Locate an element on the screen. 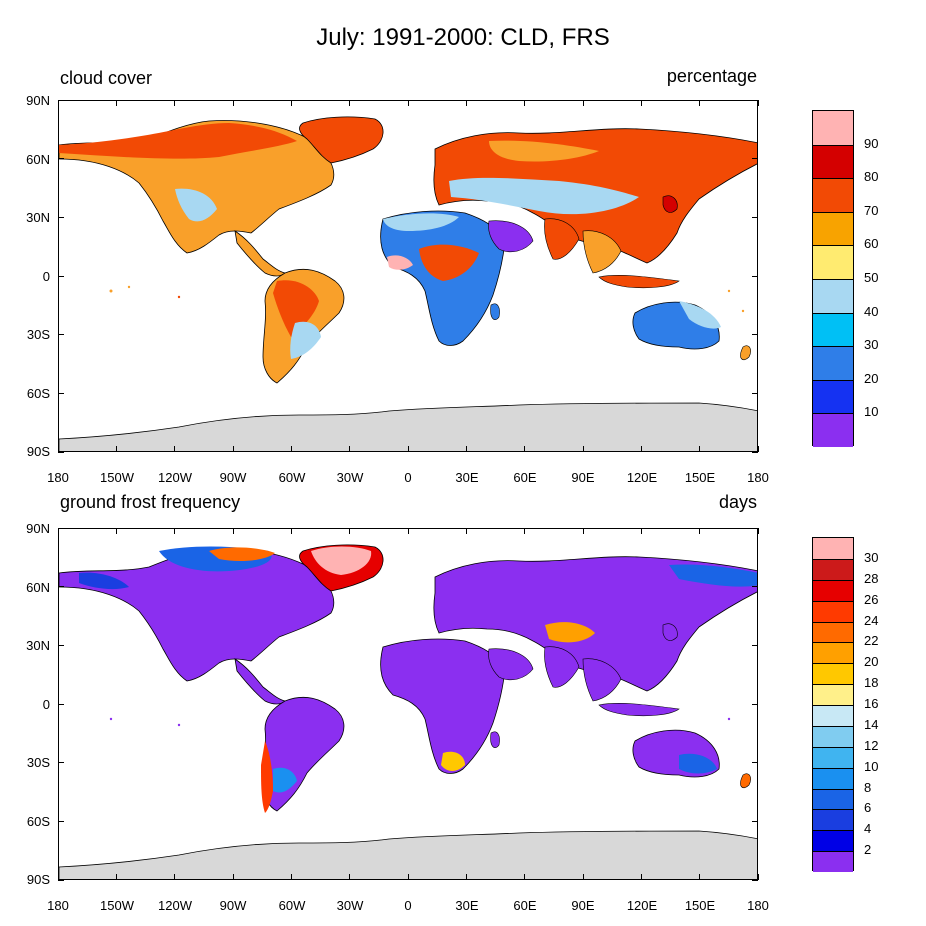 The image size is (926, 926). colorbar-label: 20 is located at coordinates (871, 662).